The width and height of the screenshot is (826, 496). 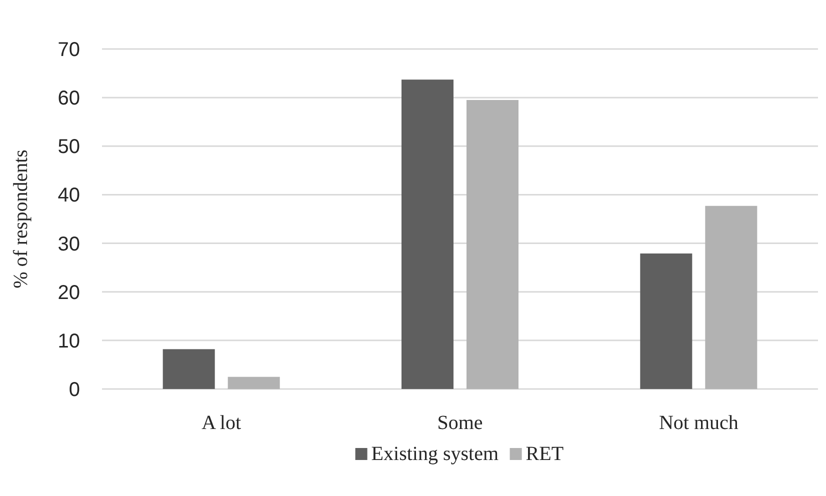 I want to click on legend-label: Existing system, so click(x=435, y=454).